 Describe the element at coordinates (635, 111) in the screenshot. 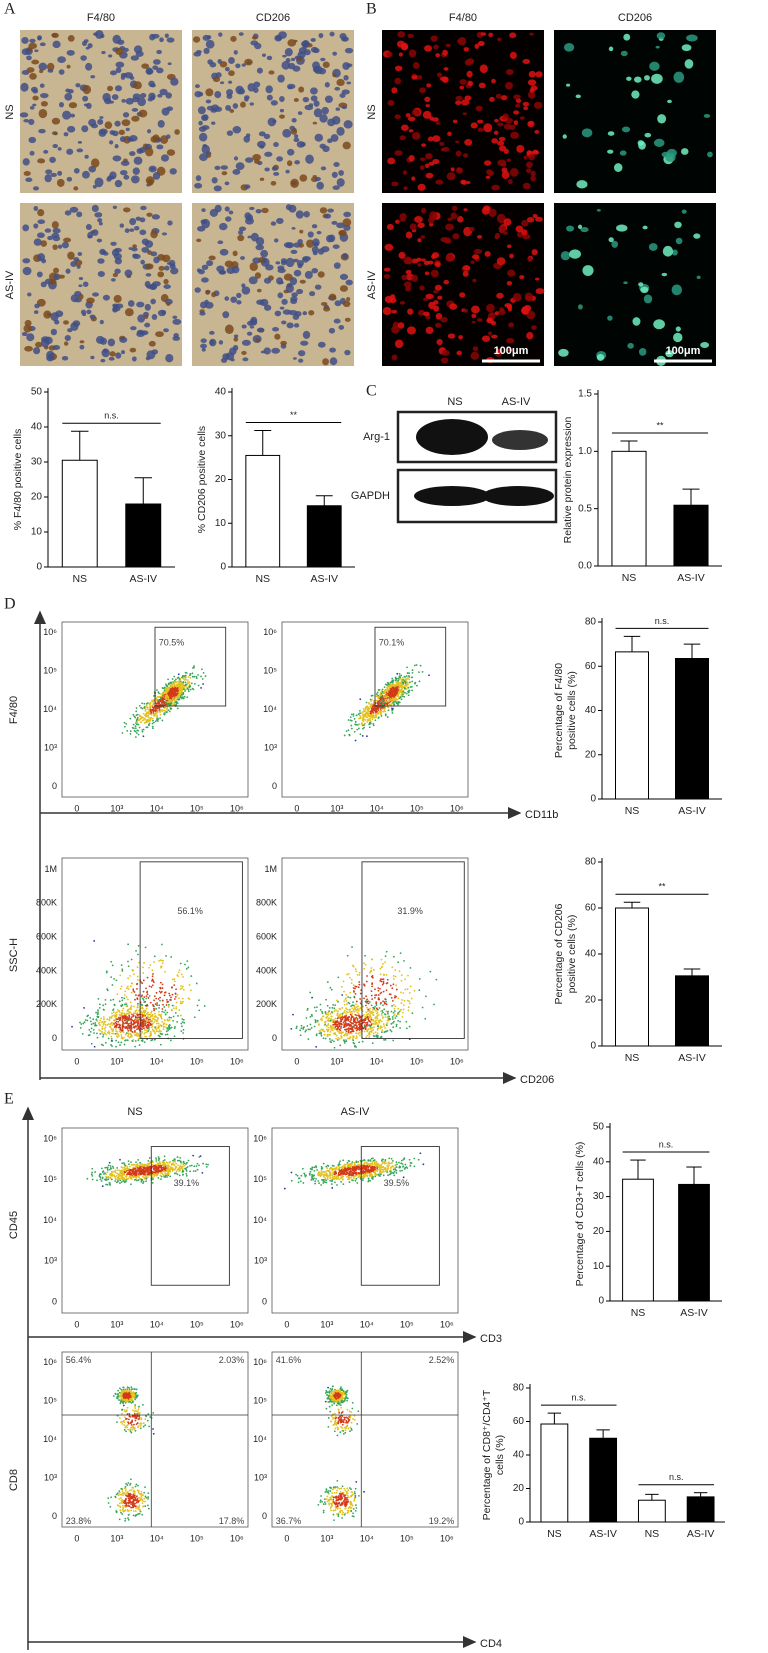

I see `micrograph` at that location.